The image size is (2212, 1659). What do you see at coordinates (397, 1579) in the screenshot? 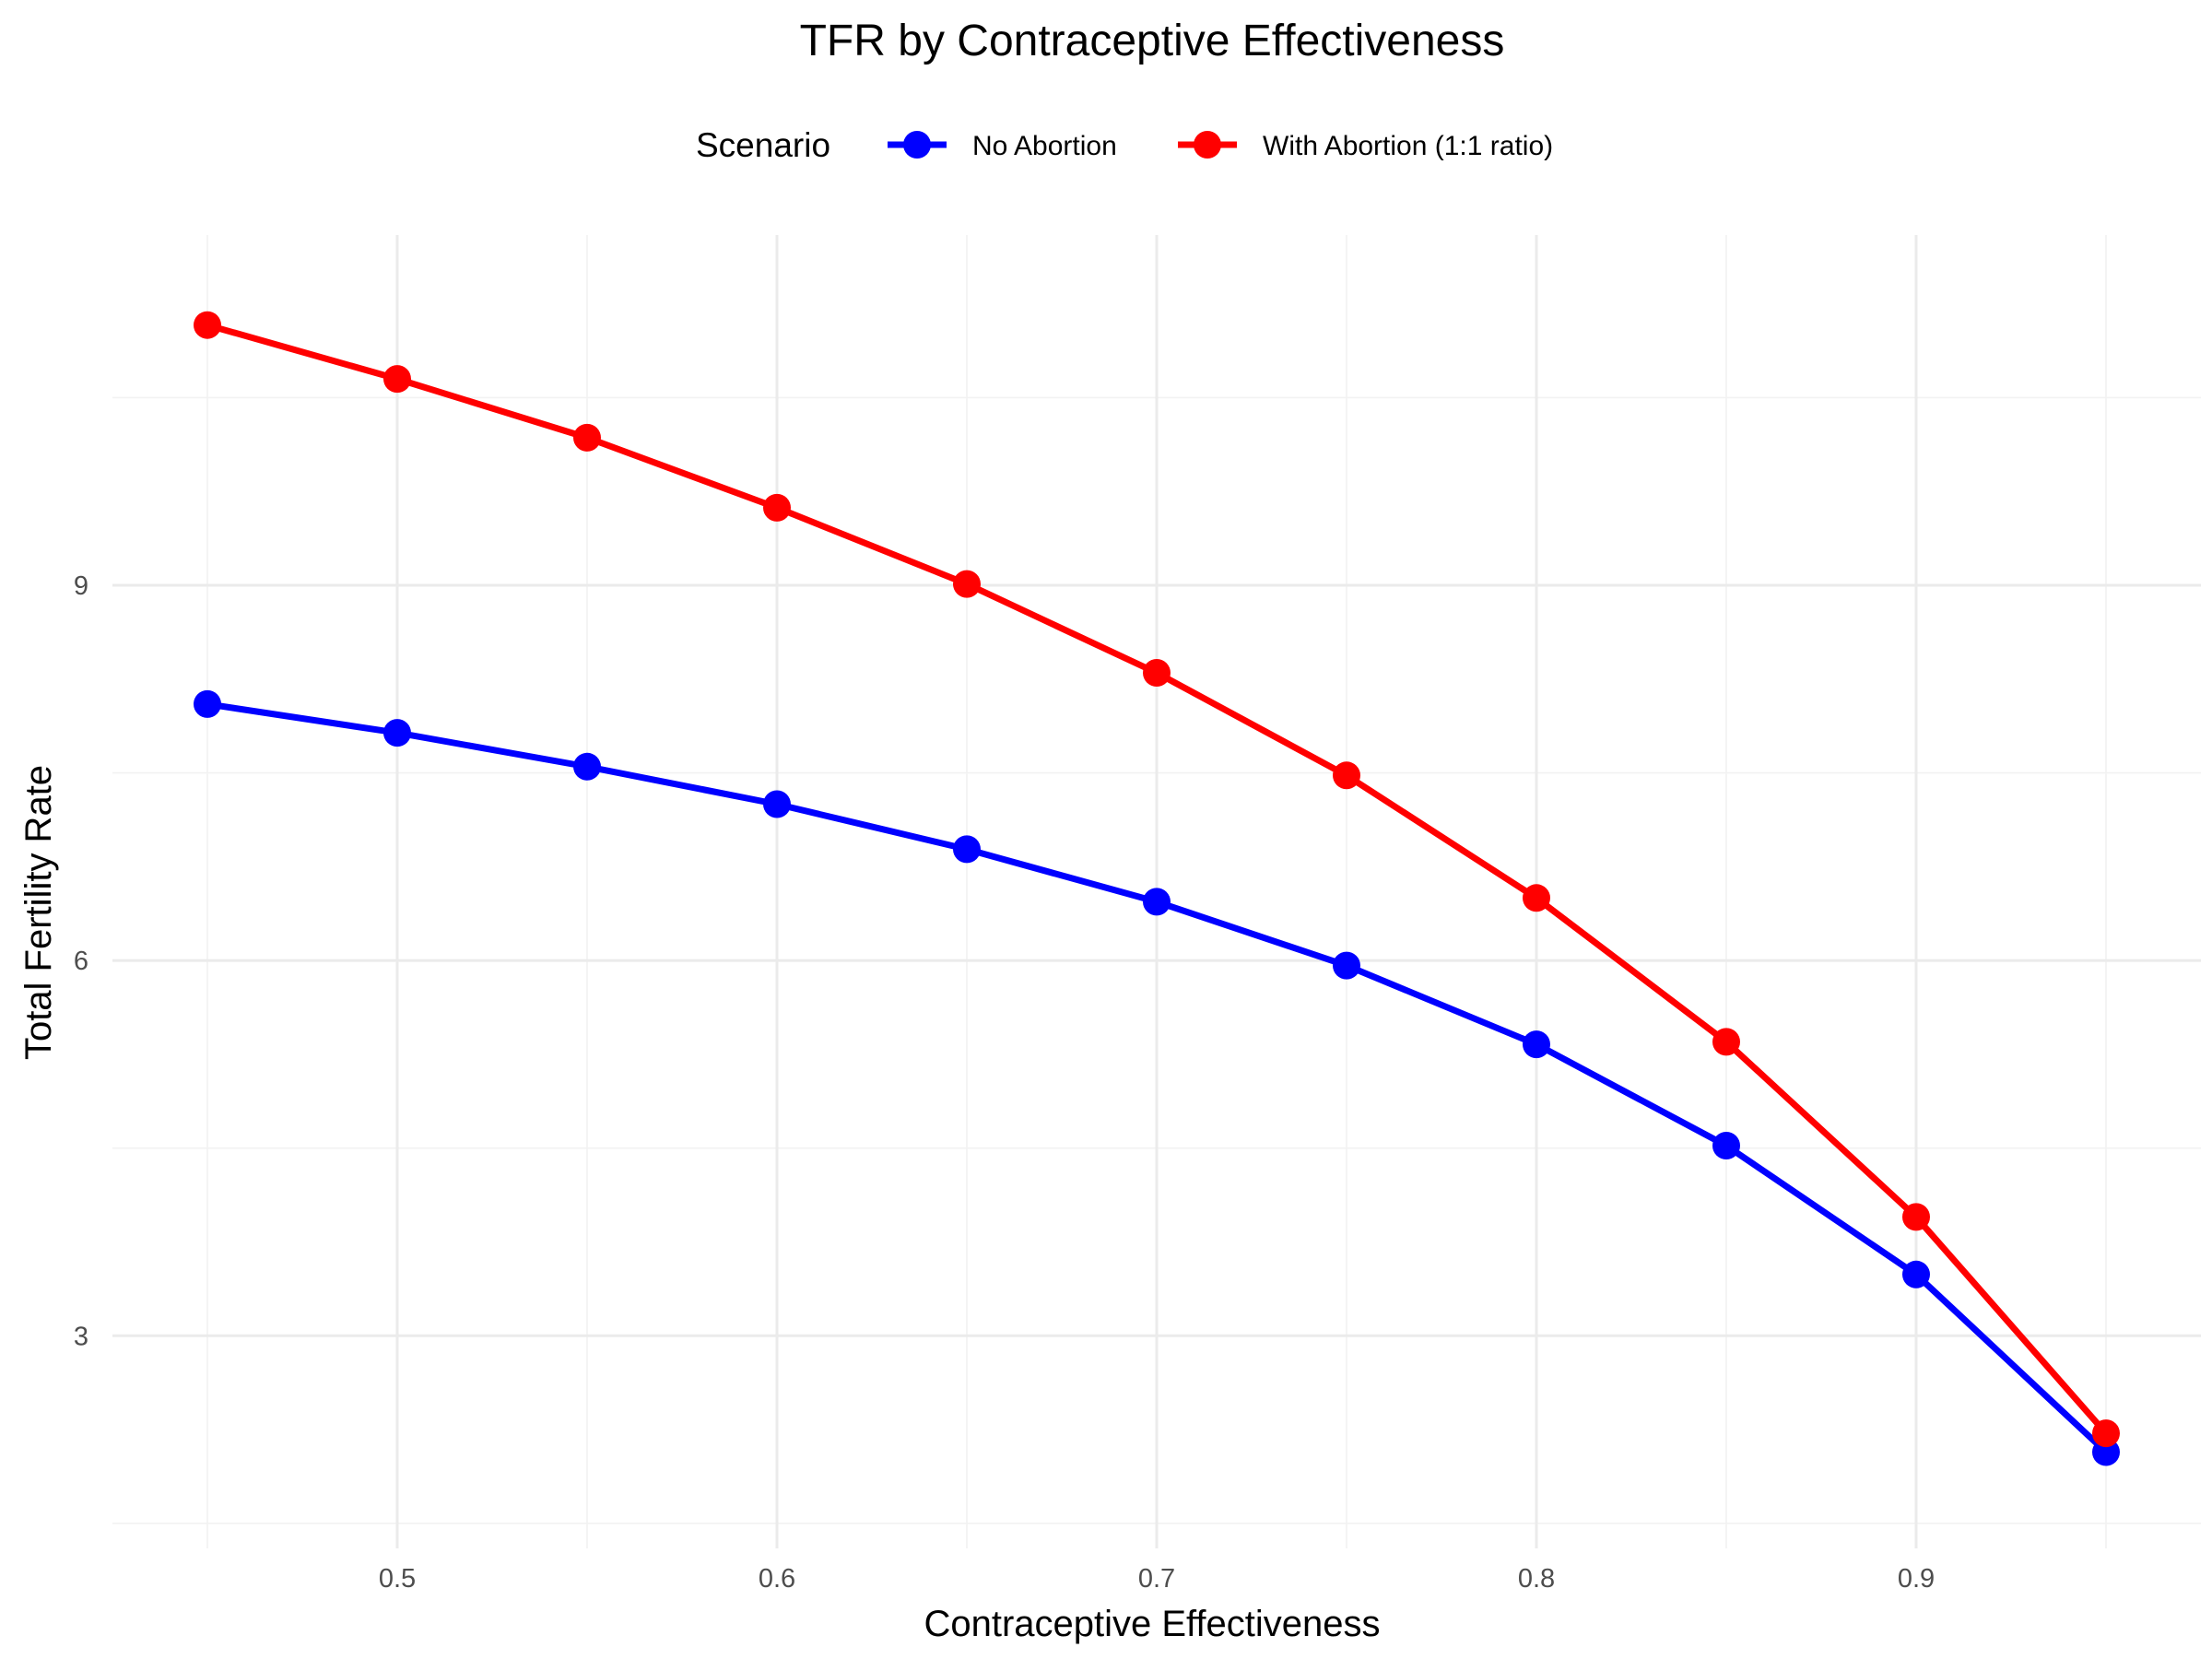
I see `x-tick-label: 0.5` at bounding box center [397, 1579].